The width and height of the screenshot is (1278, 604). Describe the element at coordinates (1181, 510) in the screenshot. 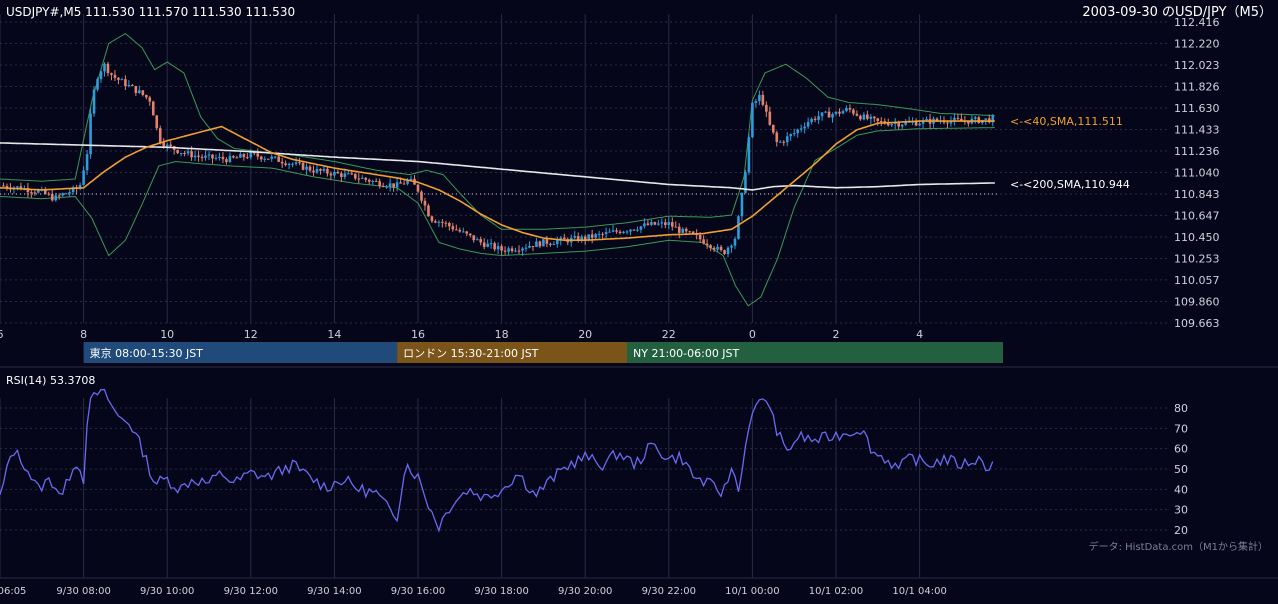

I see `rsi-tick-label: 30` at that location.